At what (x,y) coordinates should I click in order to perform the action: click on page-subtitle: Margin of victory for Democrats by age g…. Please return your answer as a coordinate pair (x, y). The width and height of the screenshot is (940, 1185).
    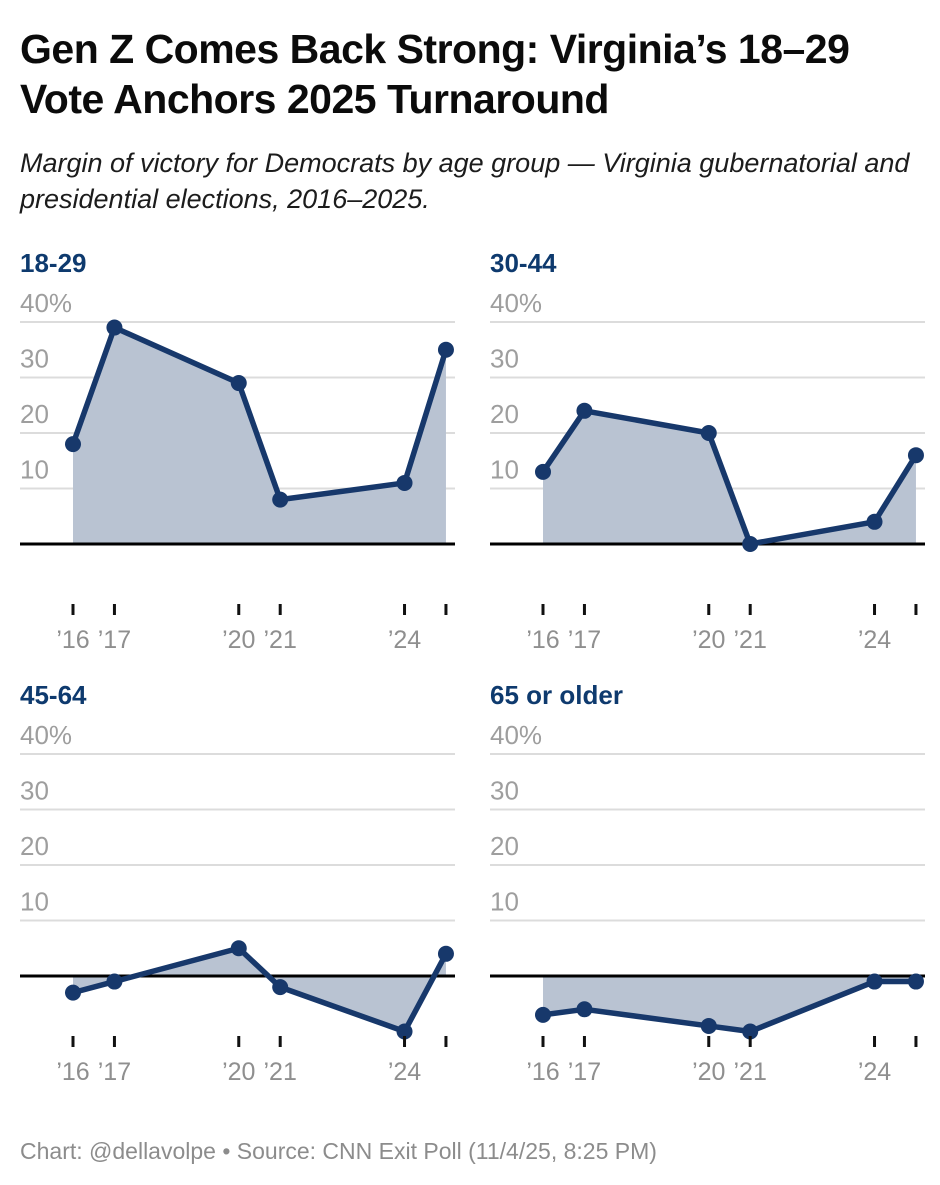
    Looking at the image, I should click on (465, 181).